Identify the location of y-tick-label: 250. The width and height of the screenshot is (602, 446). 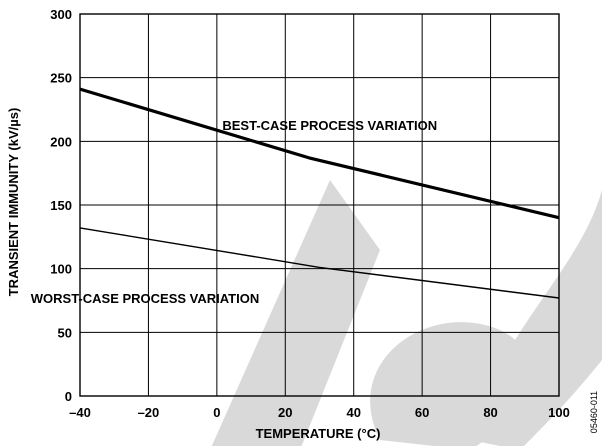
(61, 78).